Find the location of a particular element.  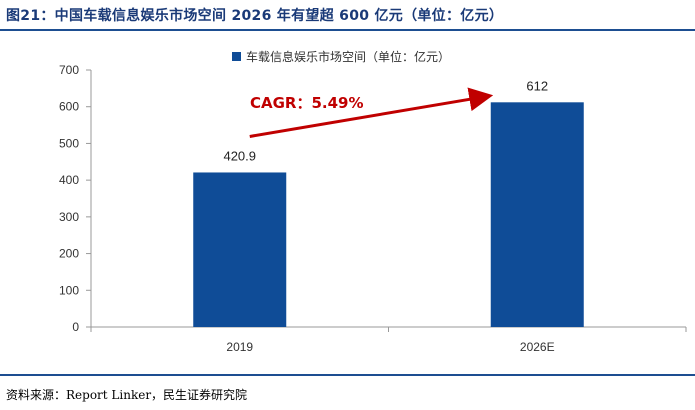

y-tick-label: 100 is located at coordinates (69, 290).